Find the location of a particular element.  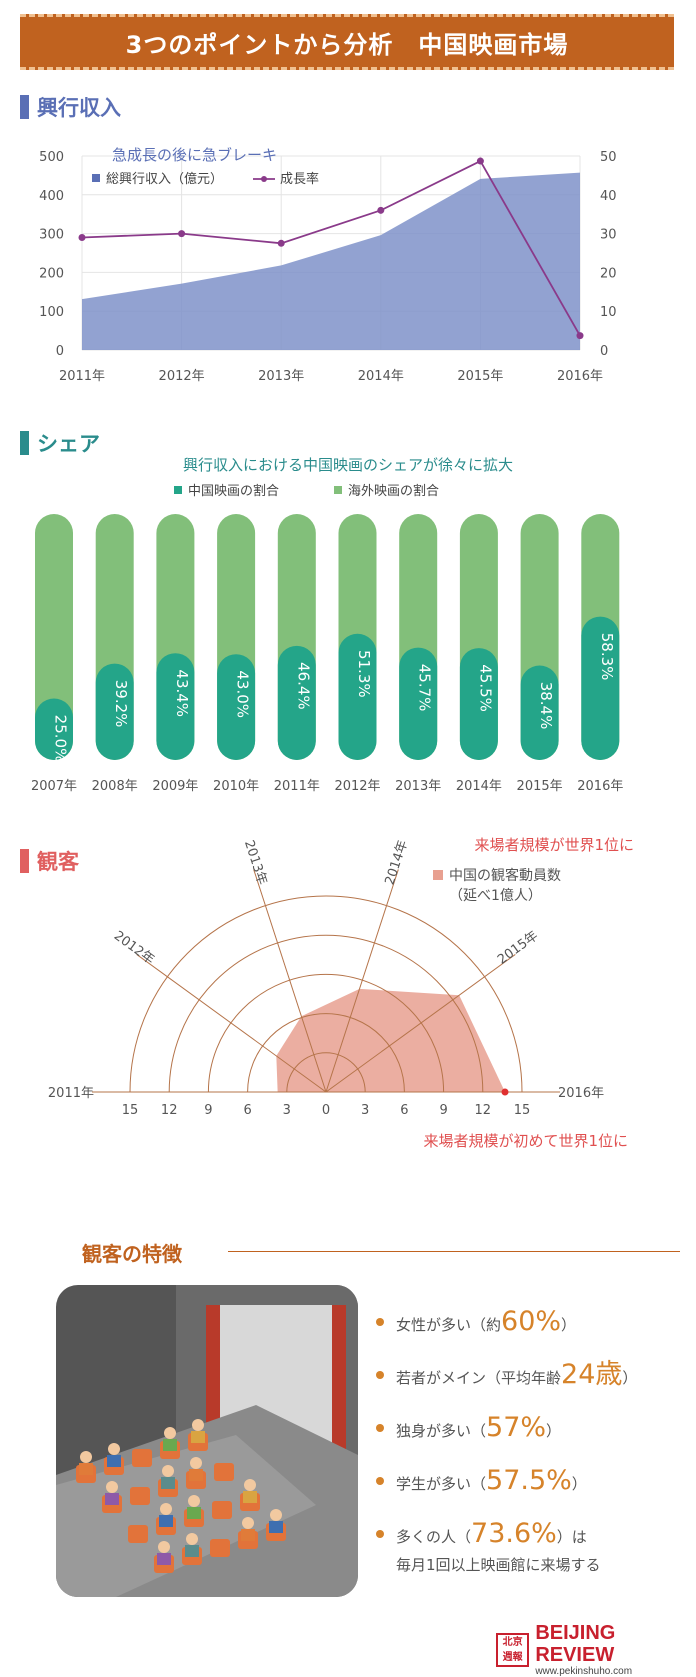

feature-item: 若者がメイン（平均年齢24歳） is located at coordinates (531, 1376).